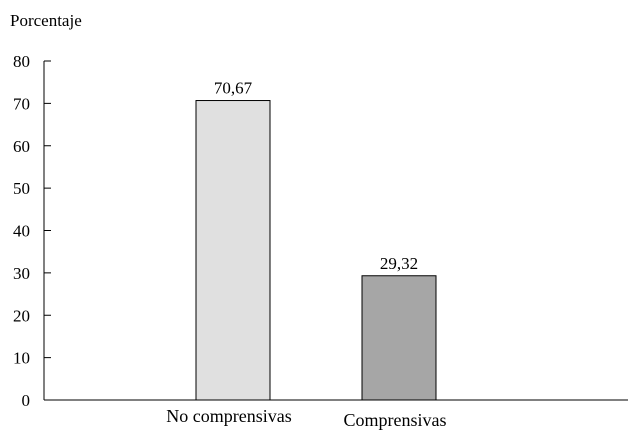 Image resolution: width=642 pixels, height=432 pixels. I want to click on category-label: No comprensivas, so click(228, 416).